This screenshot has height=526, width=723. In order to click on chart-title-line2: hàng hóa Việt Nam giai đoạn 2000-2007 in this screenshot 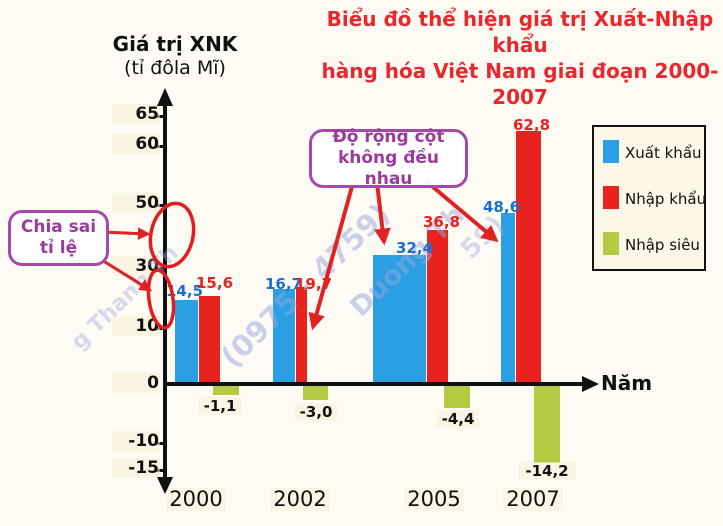, I will do `click(520, 84)`.